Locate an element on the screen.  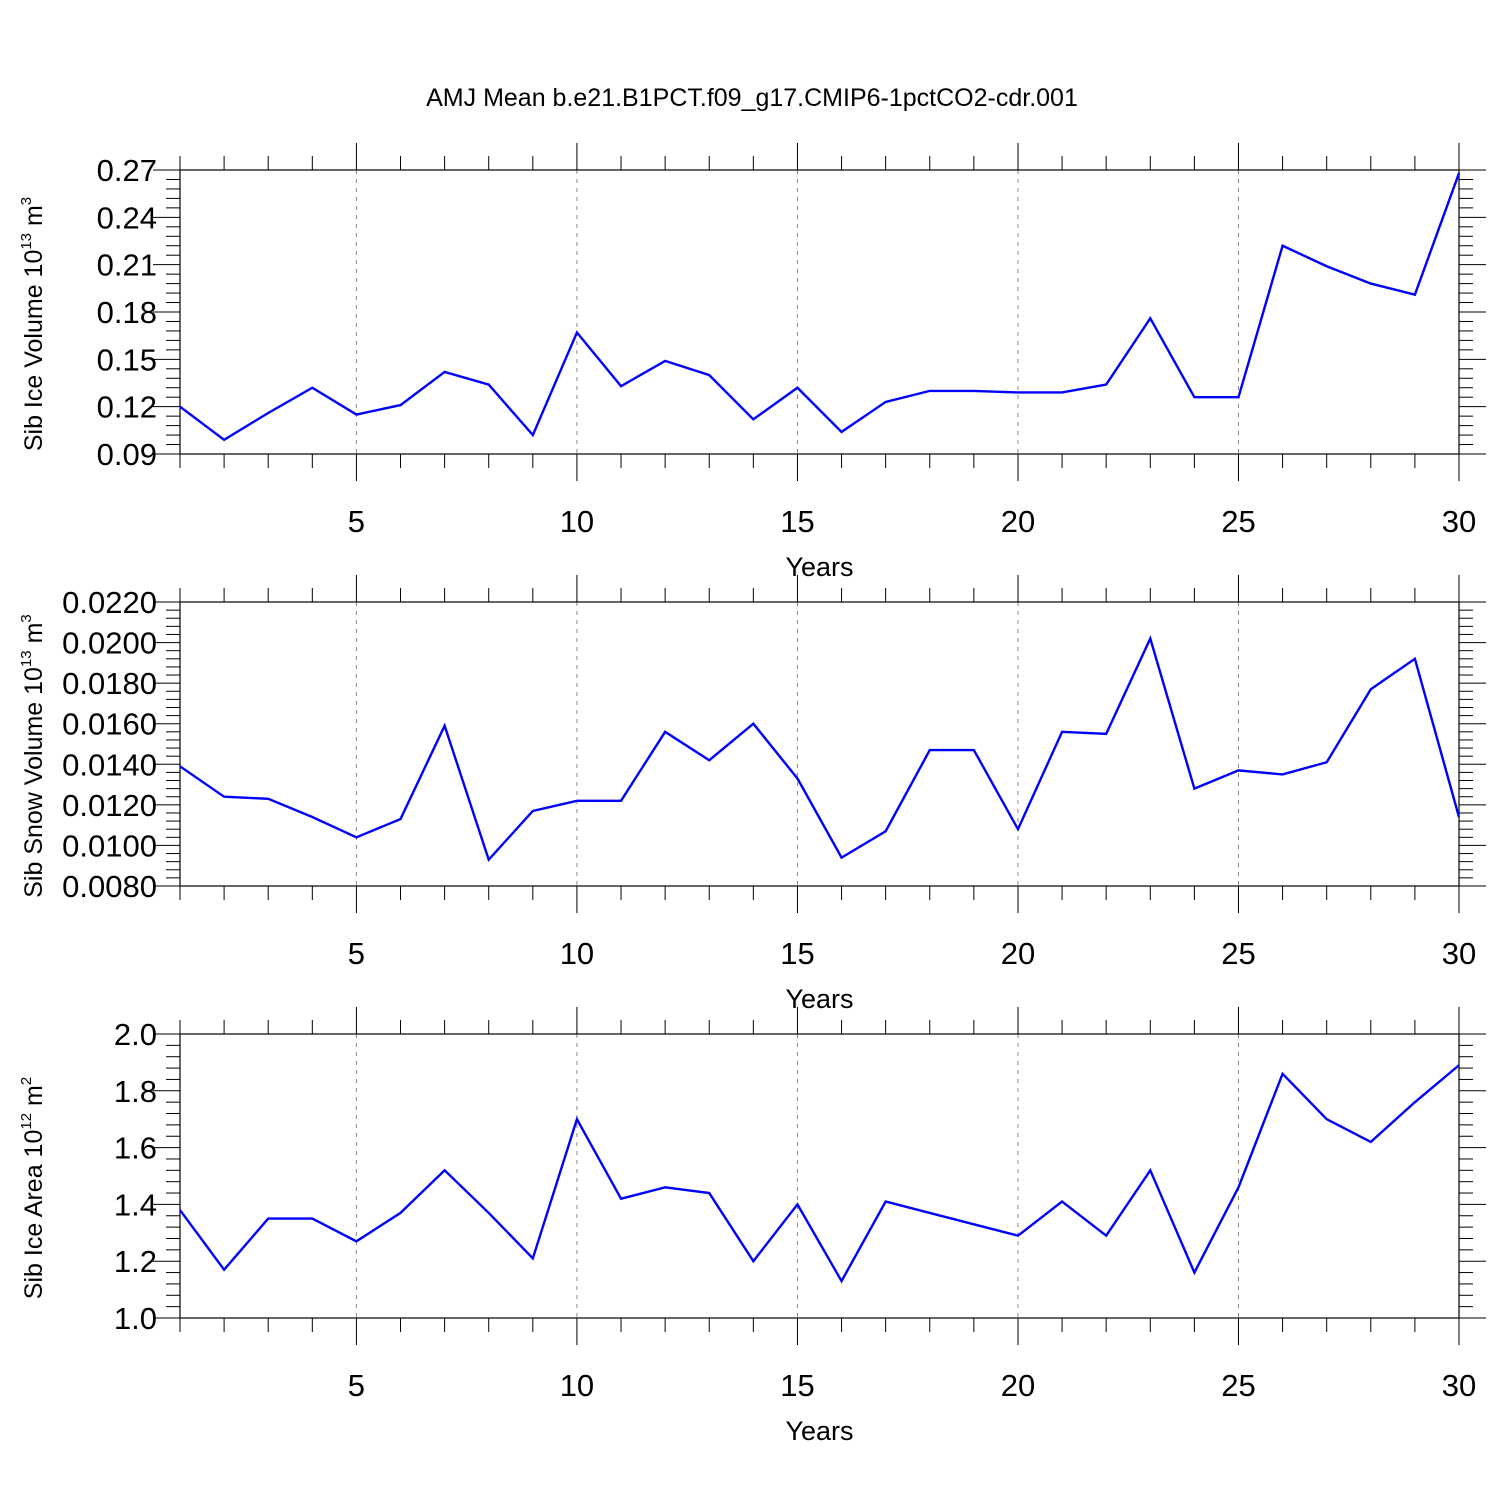
y-tick-label: 0.0140 is located at coordinates (109, 764).